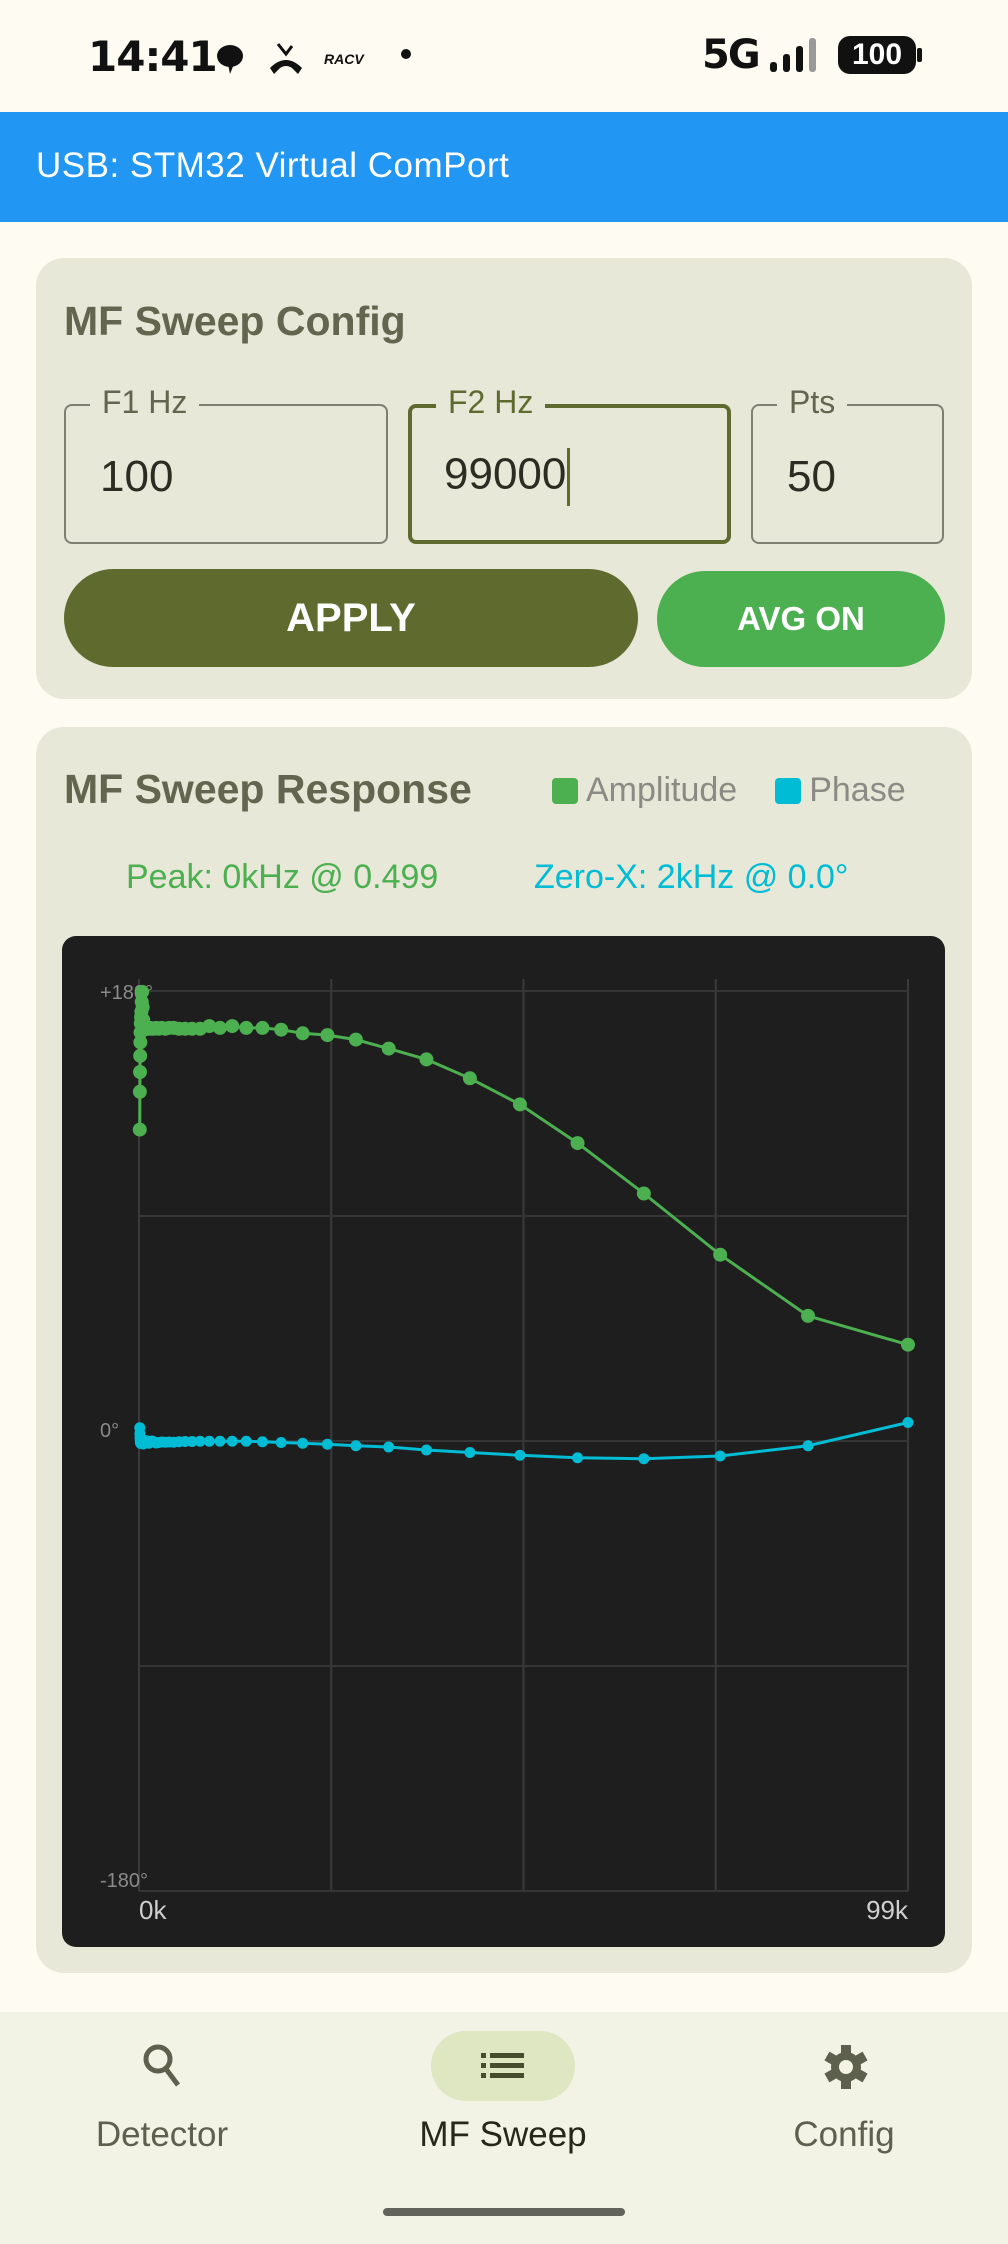 This screenshot has width=1008, height=2244. Describe the element at coordinates (161, 2065) in the screenshot. I see `search-icon` at that location.